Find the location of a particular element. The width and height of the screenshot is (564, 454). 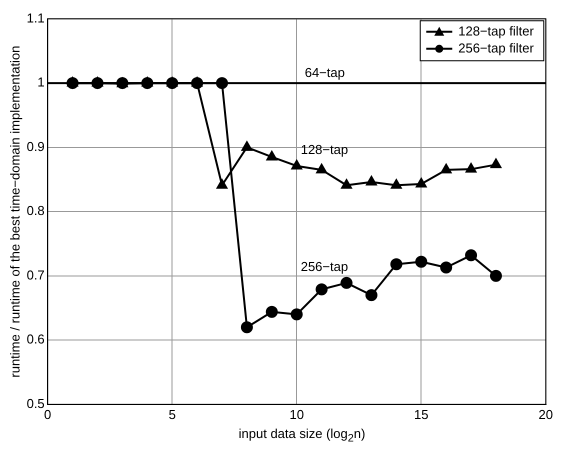

y-tick-label: 0.5 is located at coordinates (35, 403).